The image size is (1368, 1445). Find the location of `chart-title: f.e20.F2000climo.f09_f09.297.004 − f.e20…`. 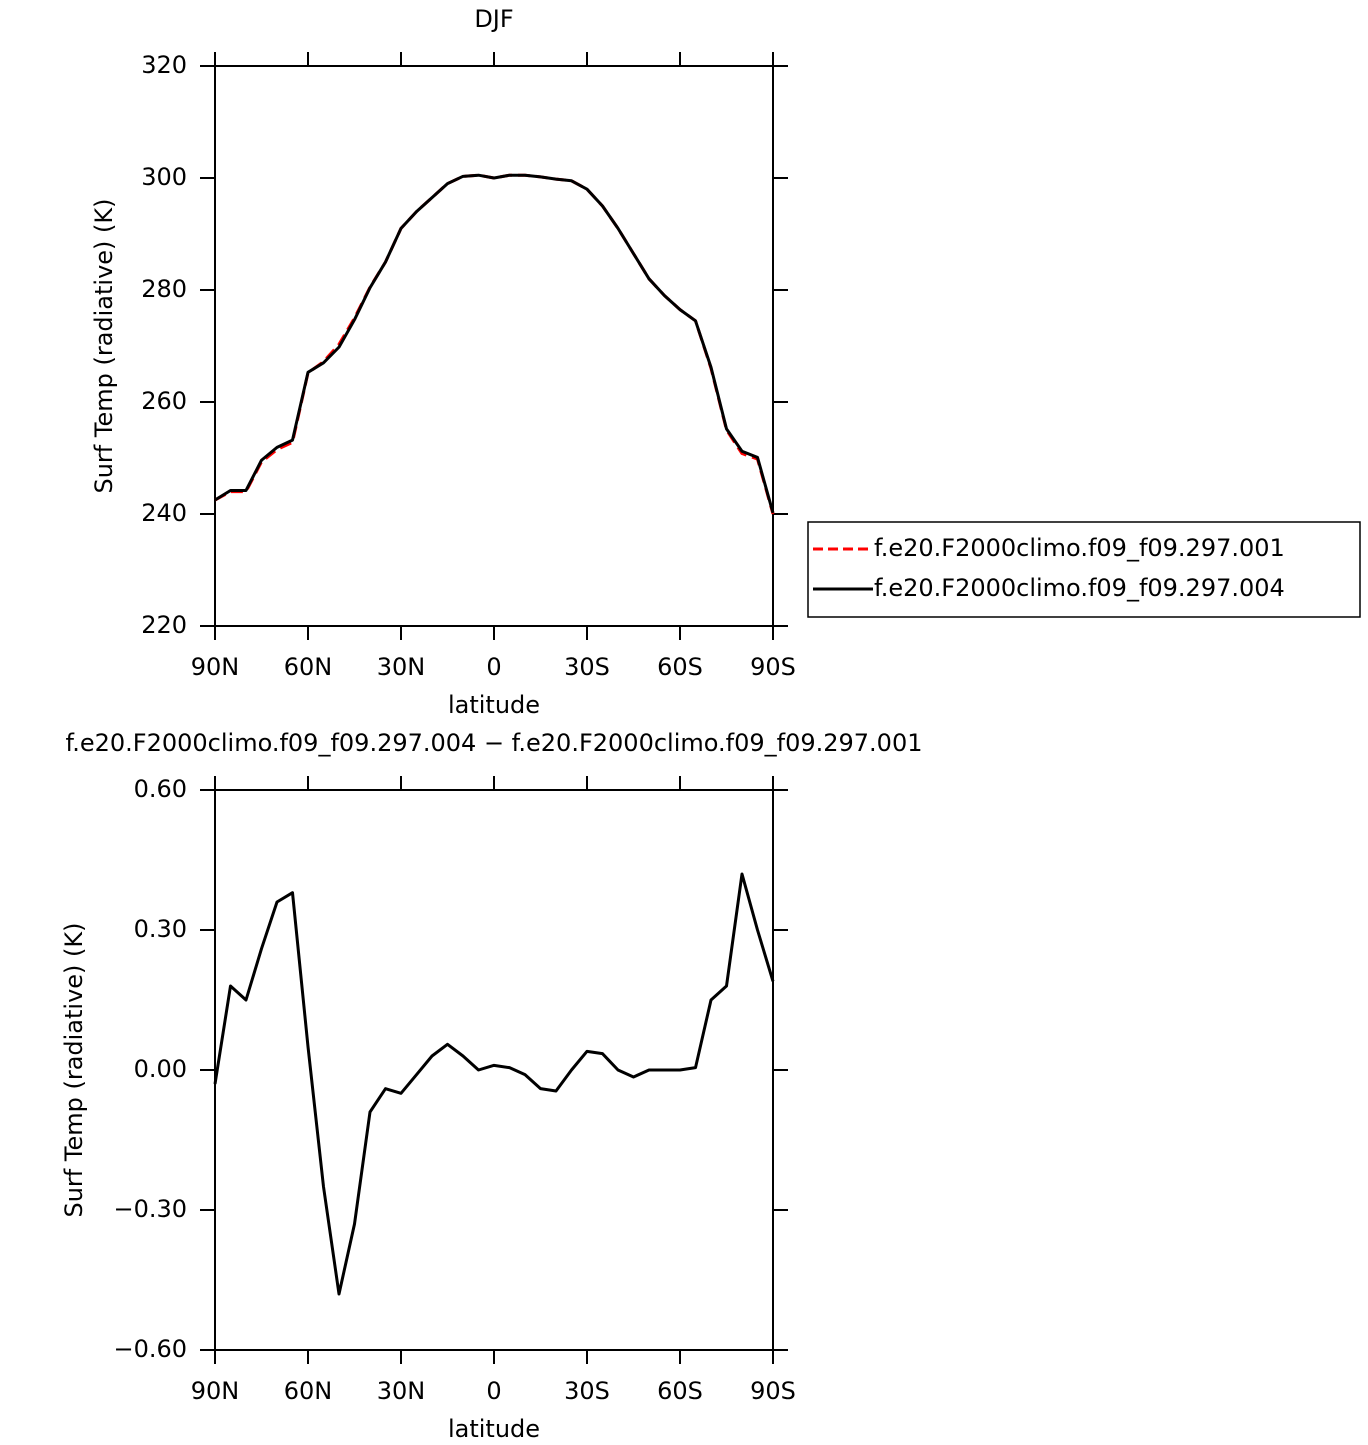

chart-title: f.e20.F2000climo.f09_f09.297.004 − f.e20… is located at coordinates (494, 743).